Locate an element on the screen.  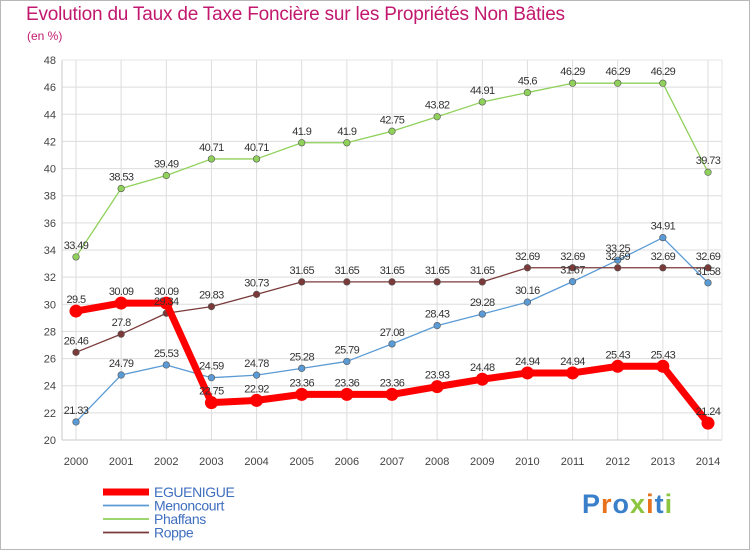
logo-letter: t is located at coordinates (659, 504).